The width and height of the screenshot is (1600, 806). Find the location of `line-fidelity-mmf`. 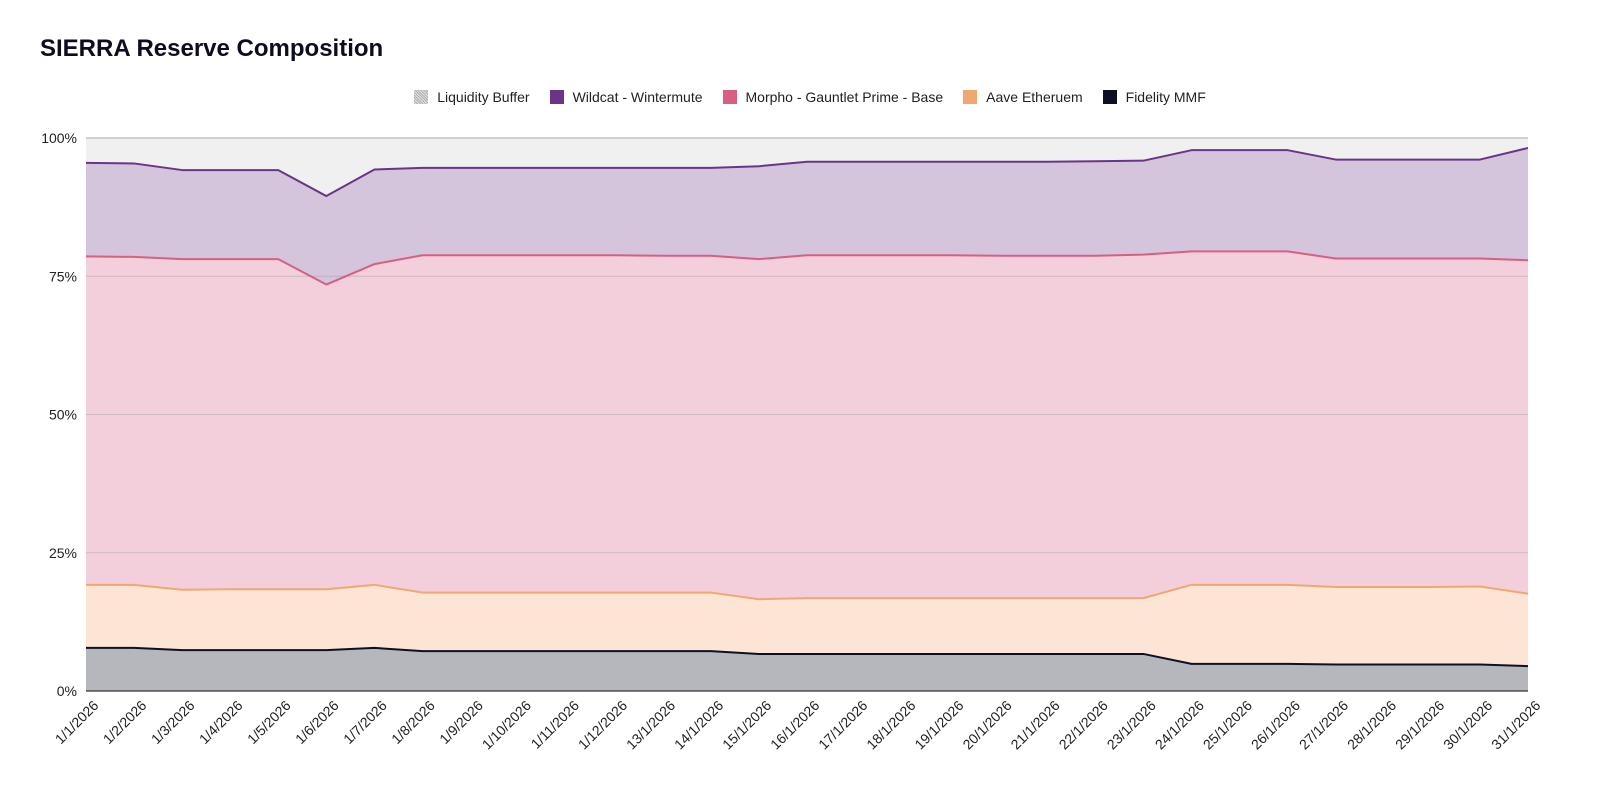

line-fidelity-mmf is located at coordinates (807, 657).